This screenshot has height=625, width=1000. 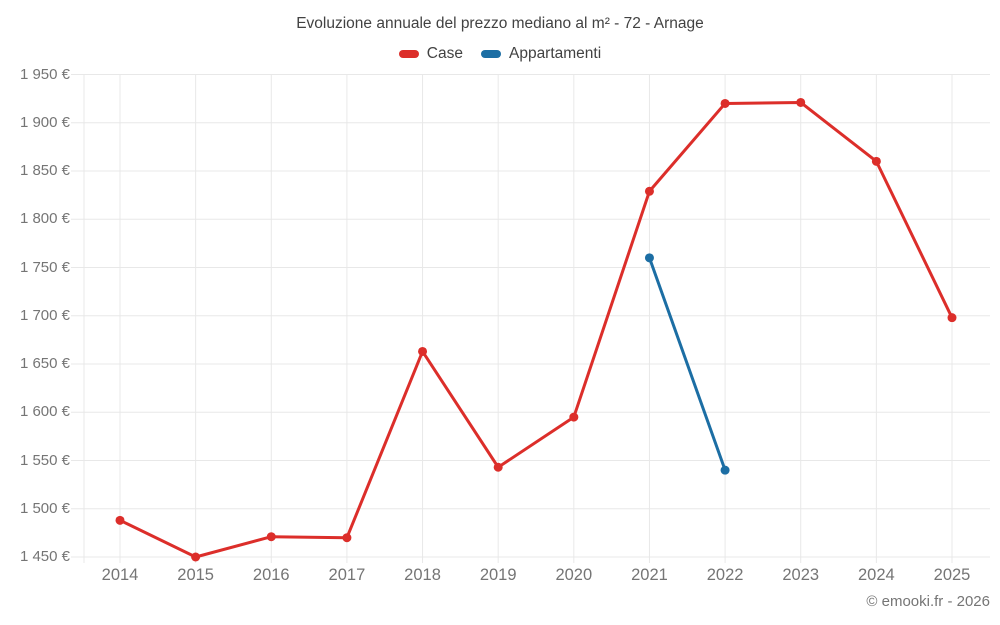 What do you see at coordinates (44, 122) in the screenshot?
I see `y-axis-tick-label: 1 900 €` at bounding box center [44, 122].